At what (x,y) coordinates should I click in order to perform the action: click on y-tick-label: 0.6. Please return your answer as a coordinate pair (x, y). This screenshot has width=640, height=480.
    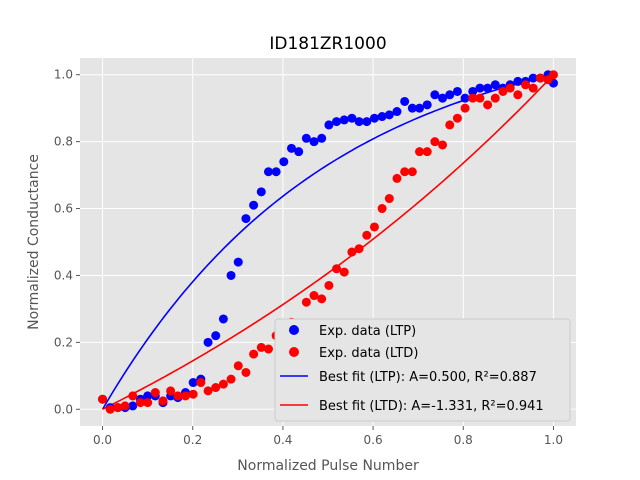
    Looking at the image, I should click on (63, 209).